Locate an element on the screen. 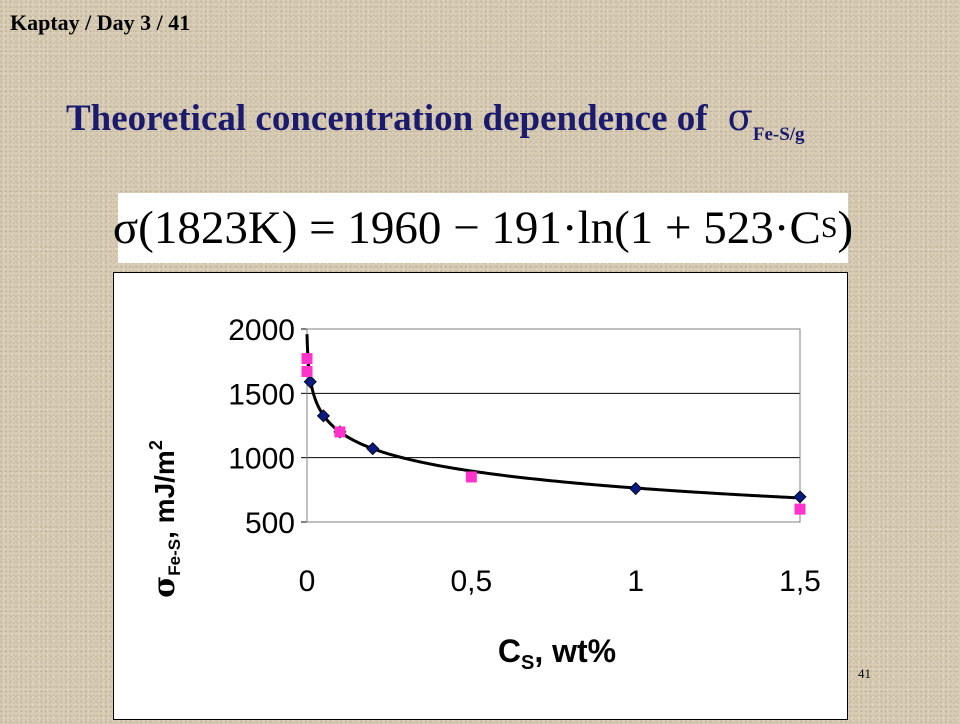  y-tick-label: 500 is located at coordinates (270, 523).